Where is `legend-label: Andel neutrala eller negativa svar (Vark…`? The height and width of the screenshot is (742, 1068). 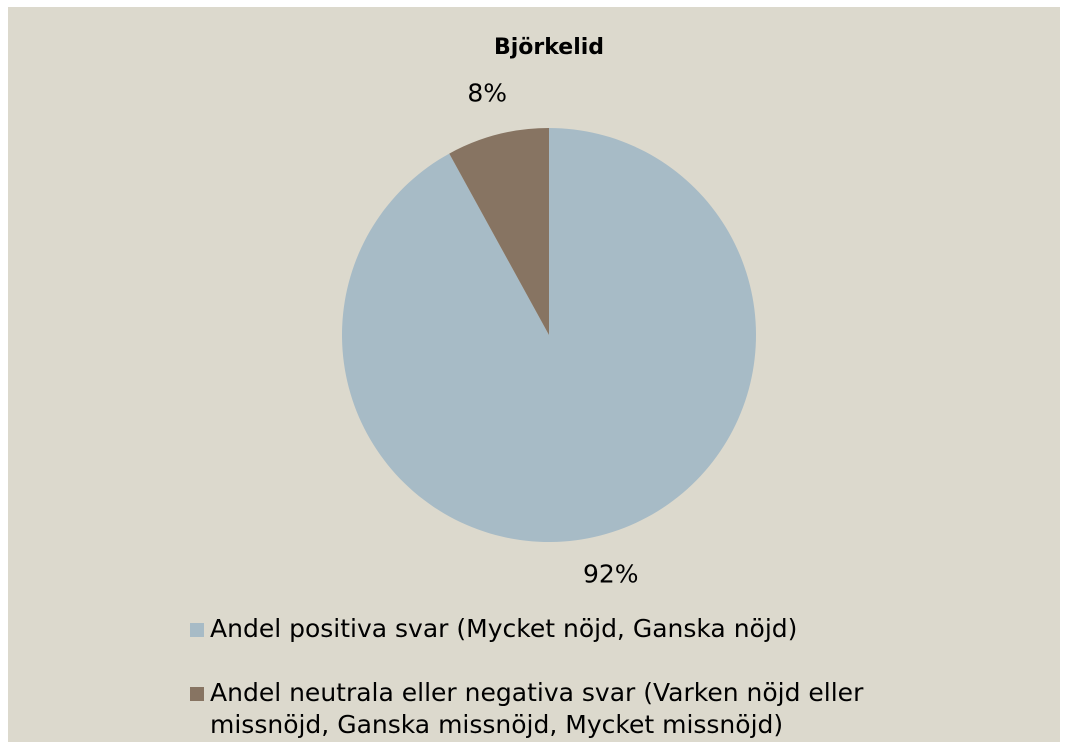
legend-label: Andel neutrala eller negativa svar (Vark… is located at coordinates (537, 708).